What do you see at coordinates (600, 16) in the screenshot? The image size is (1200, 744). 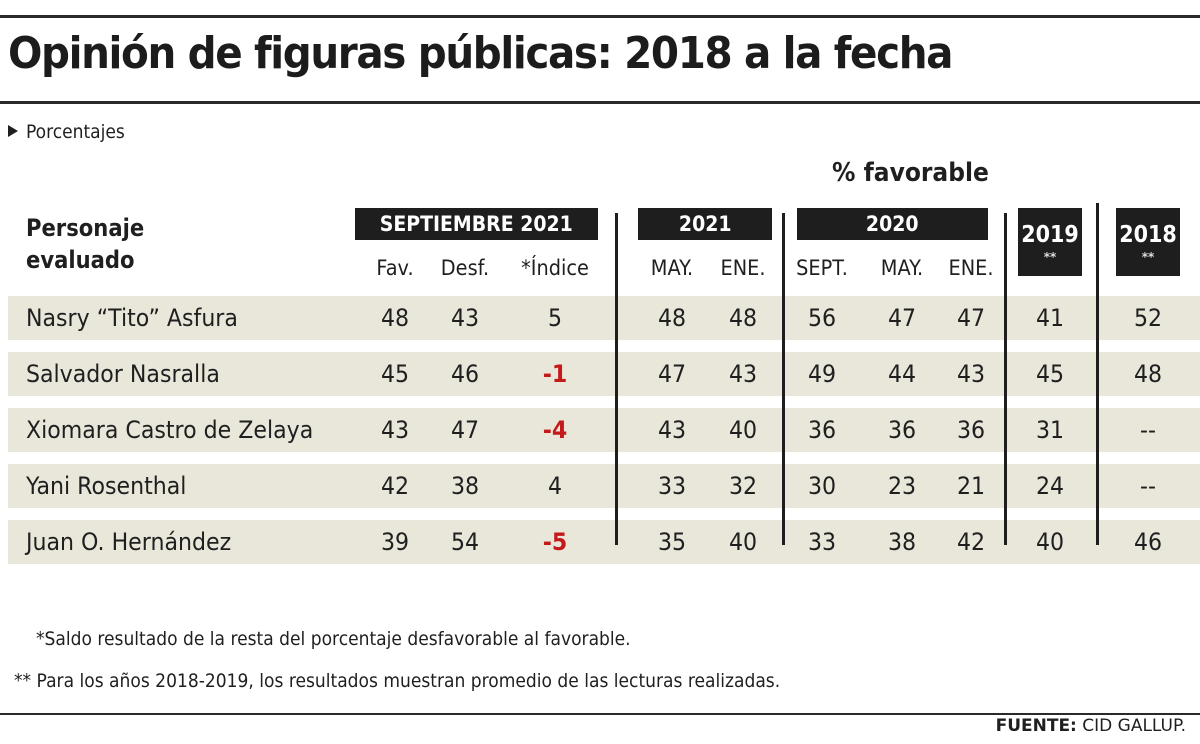 I see `top-rule` at bounding box center [600, 16].